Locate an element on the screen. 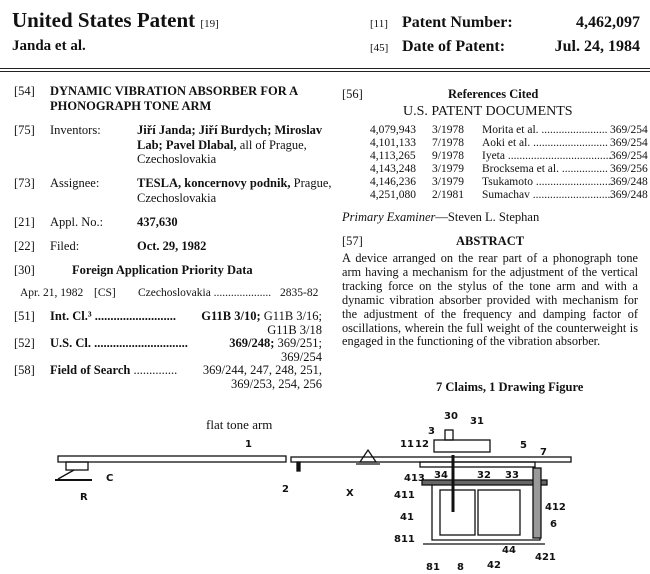  search-line2: 369/253, 254, 256 is located at coordinates (276, 384).